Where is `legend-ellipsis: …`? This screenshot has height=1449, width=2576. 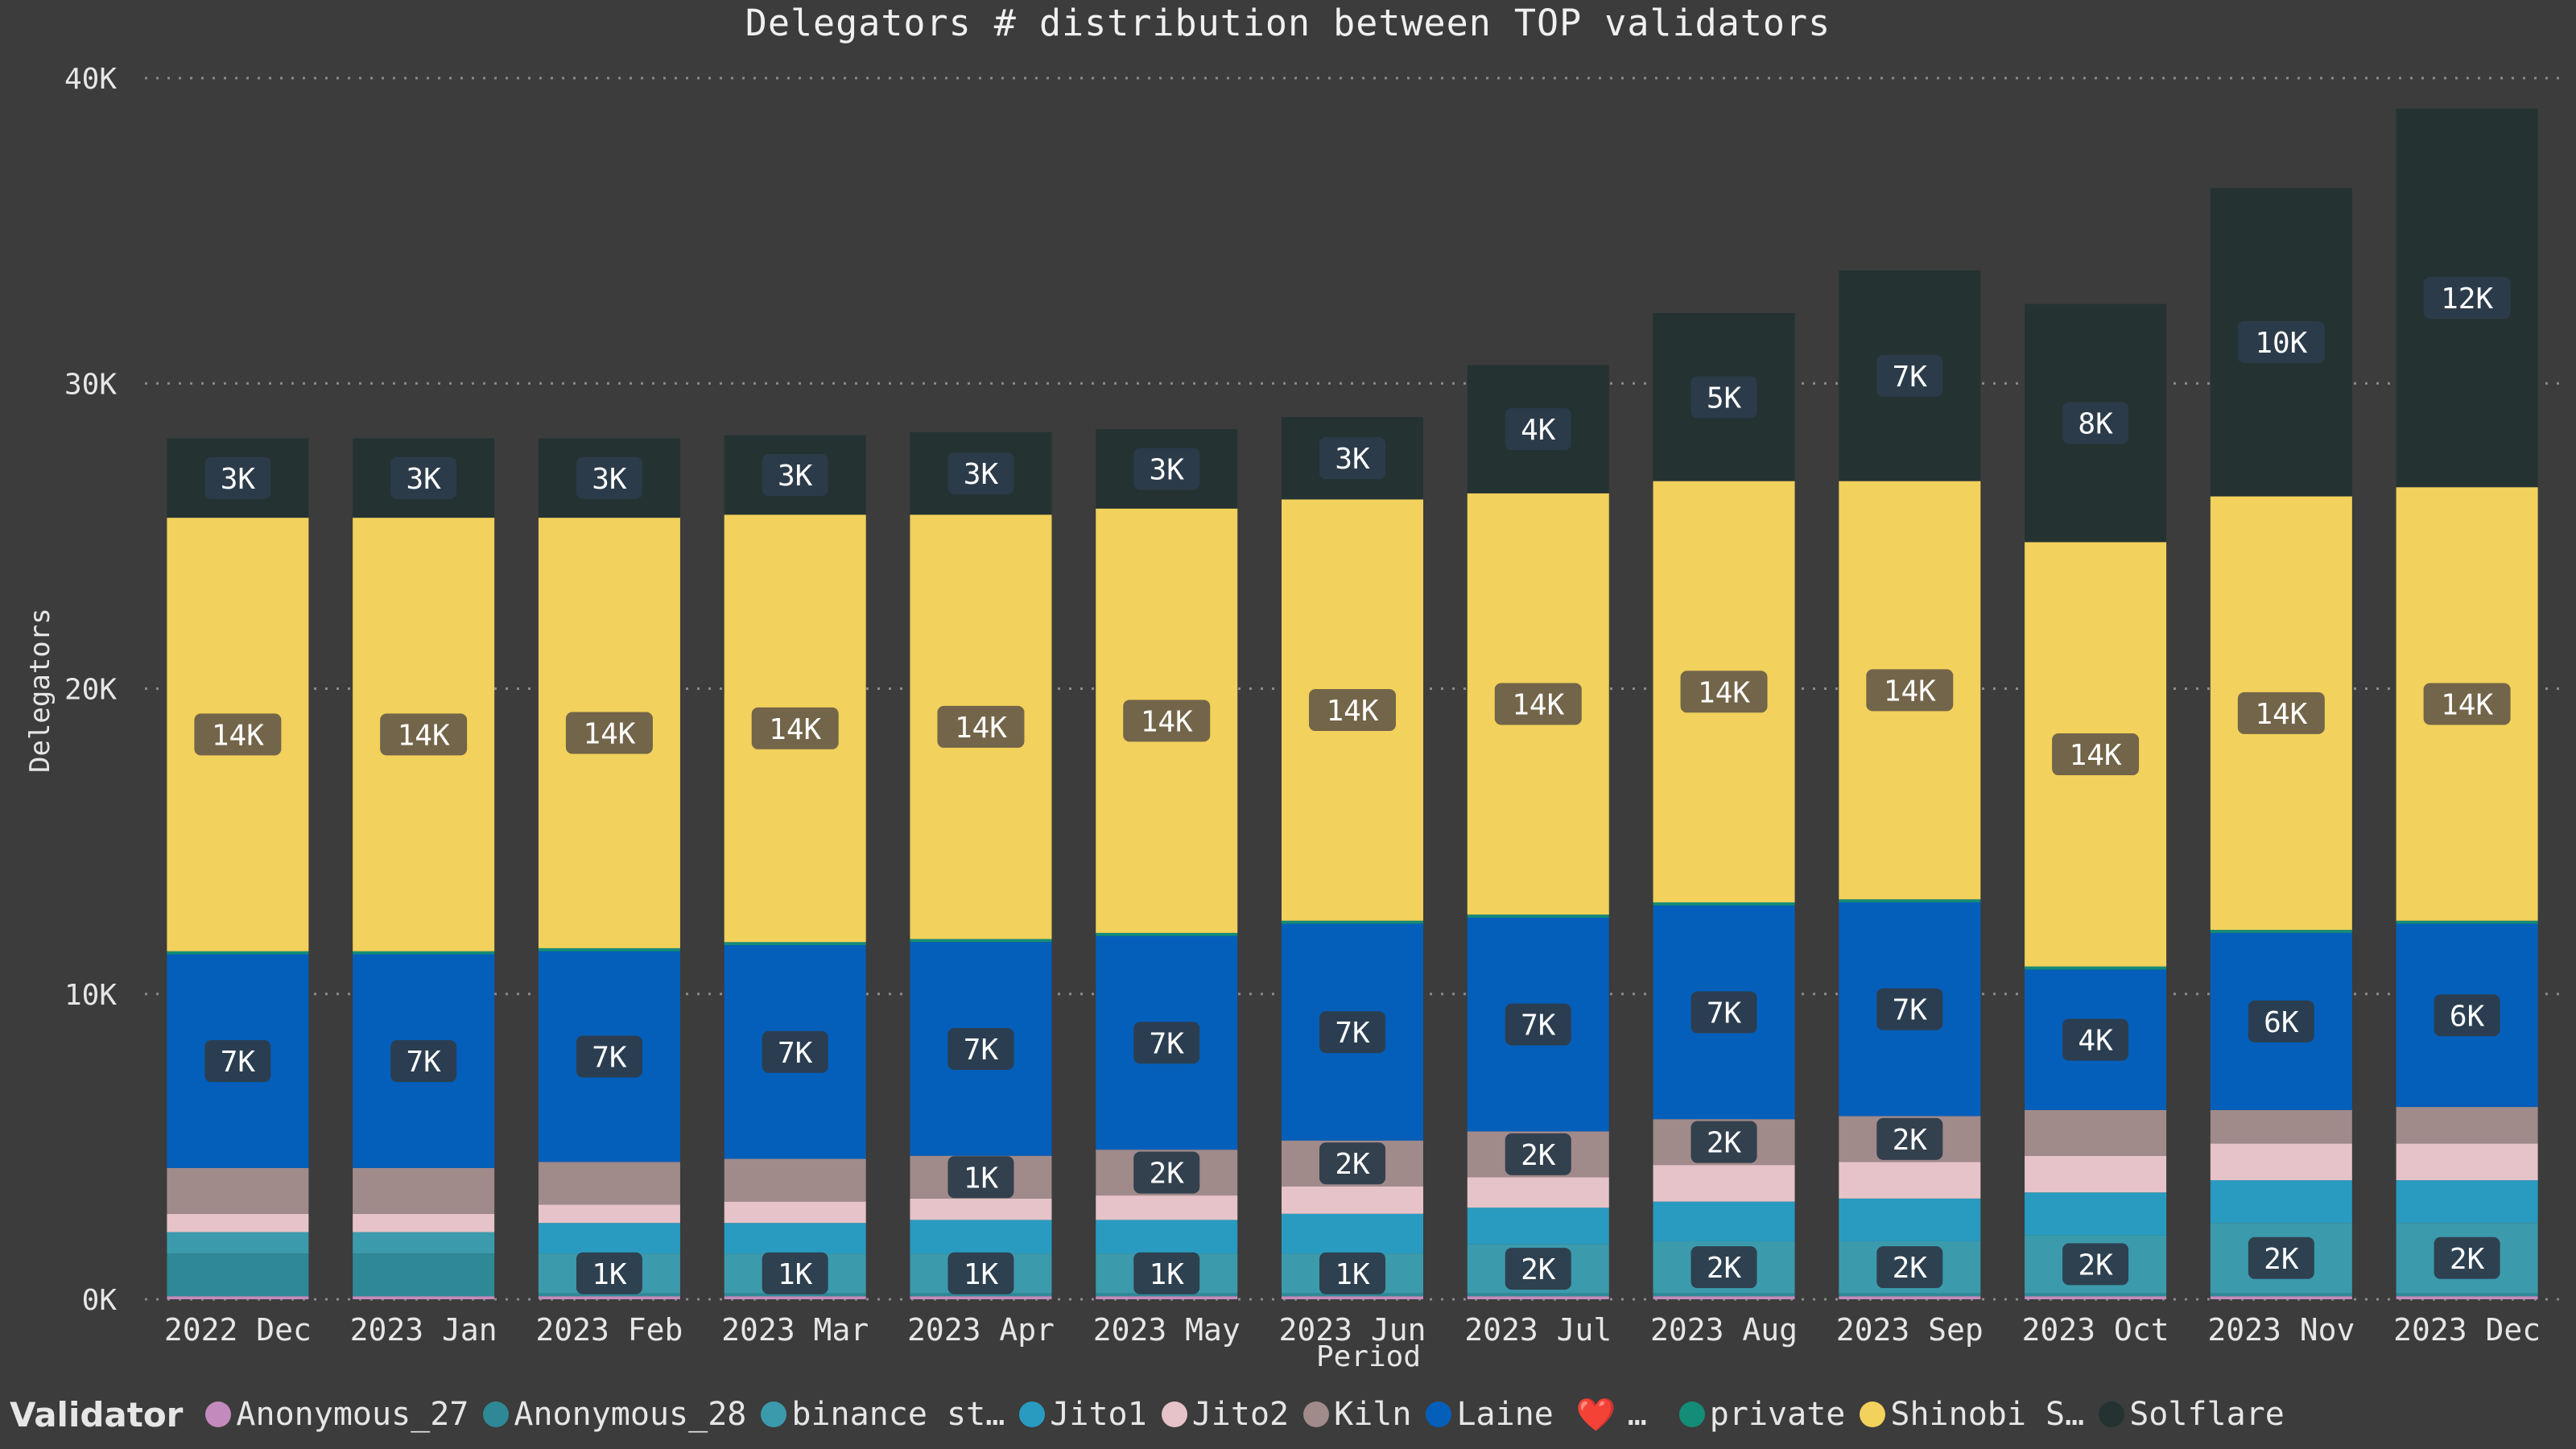 legend-ellipsis: … is located at coordinates (1637, 1414).